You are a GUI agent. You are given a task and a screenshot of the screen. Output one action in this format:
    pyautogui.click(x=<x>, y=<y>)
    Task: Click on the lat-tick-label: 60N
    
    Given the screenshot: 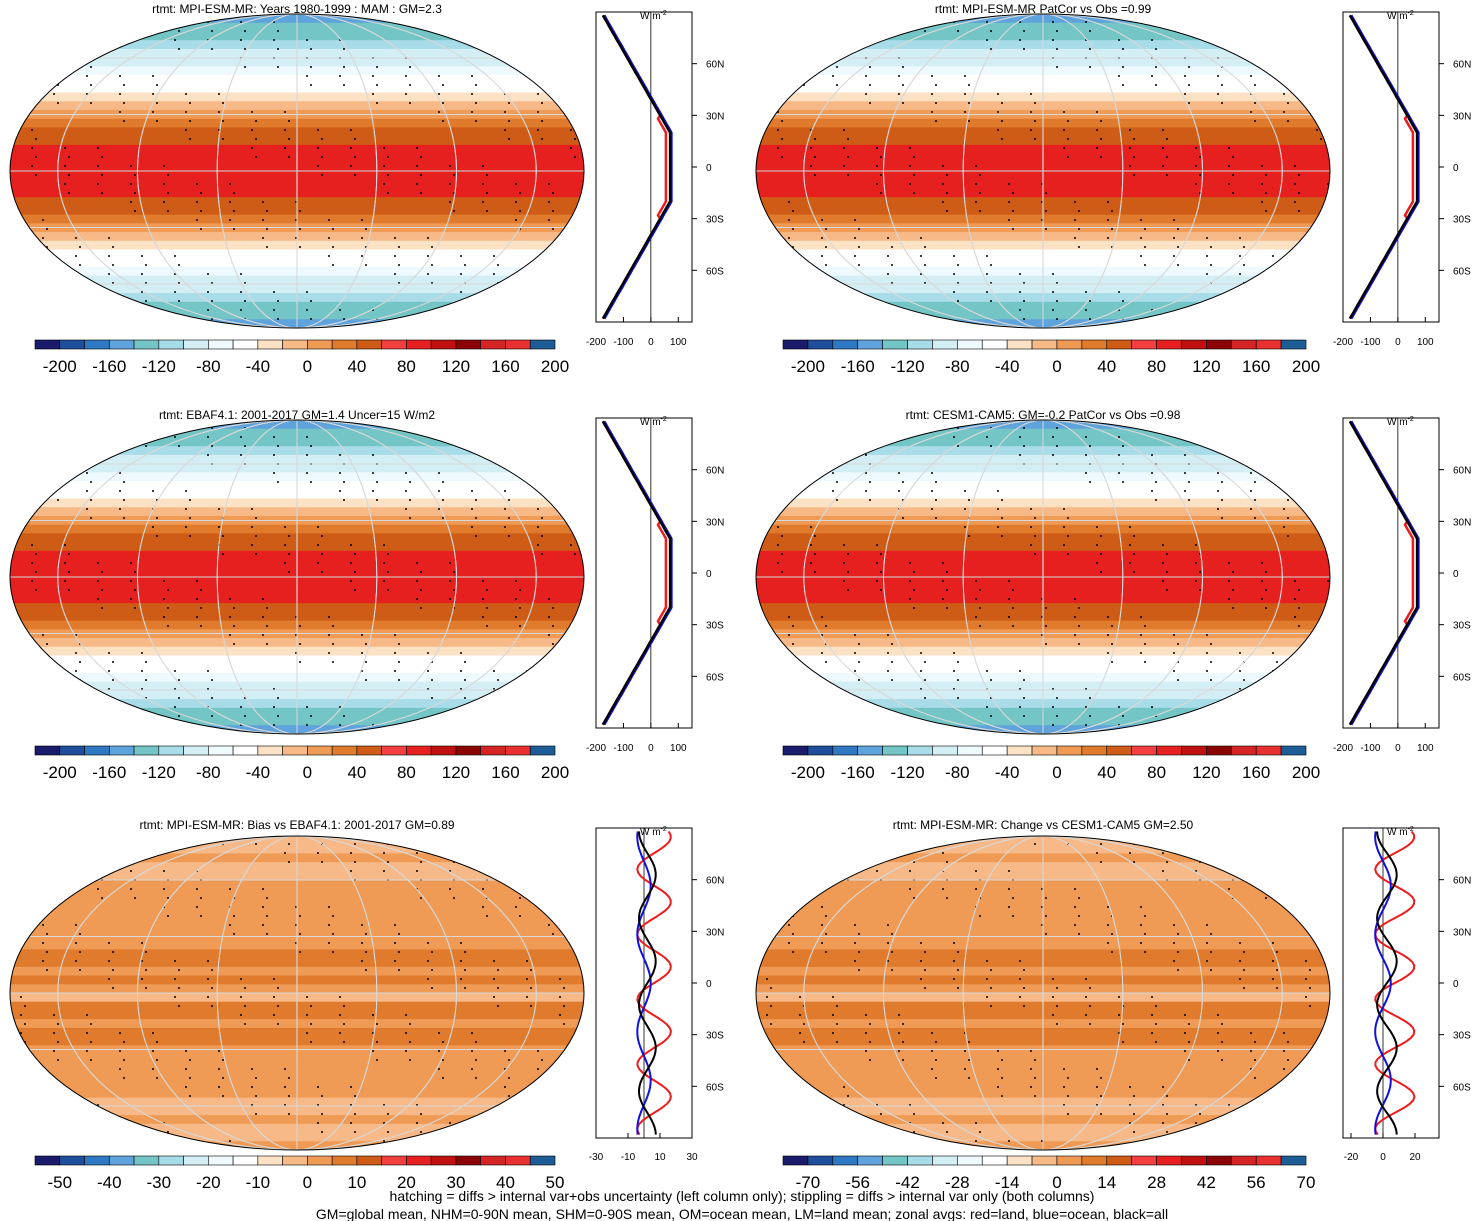 What is the action you would take?
    pyautogui.click(x=1462, y=471)
    